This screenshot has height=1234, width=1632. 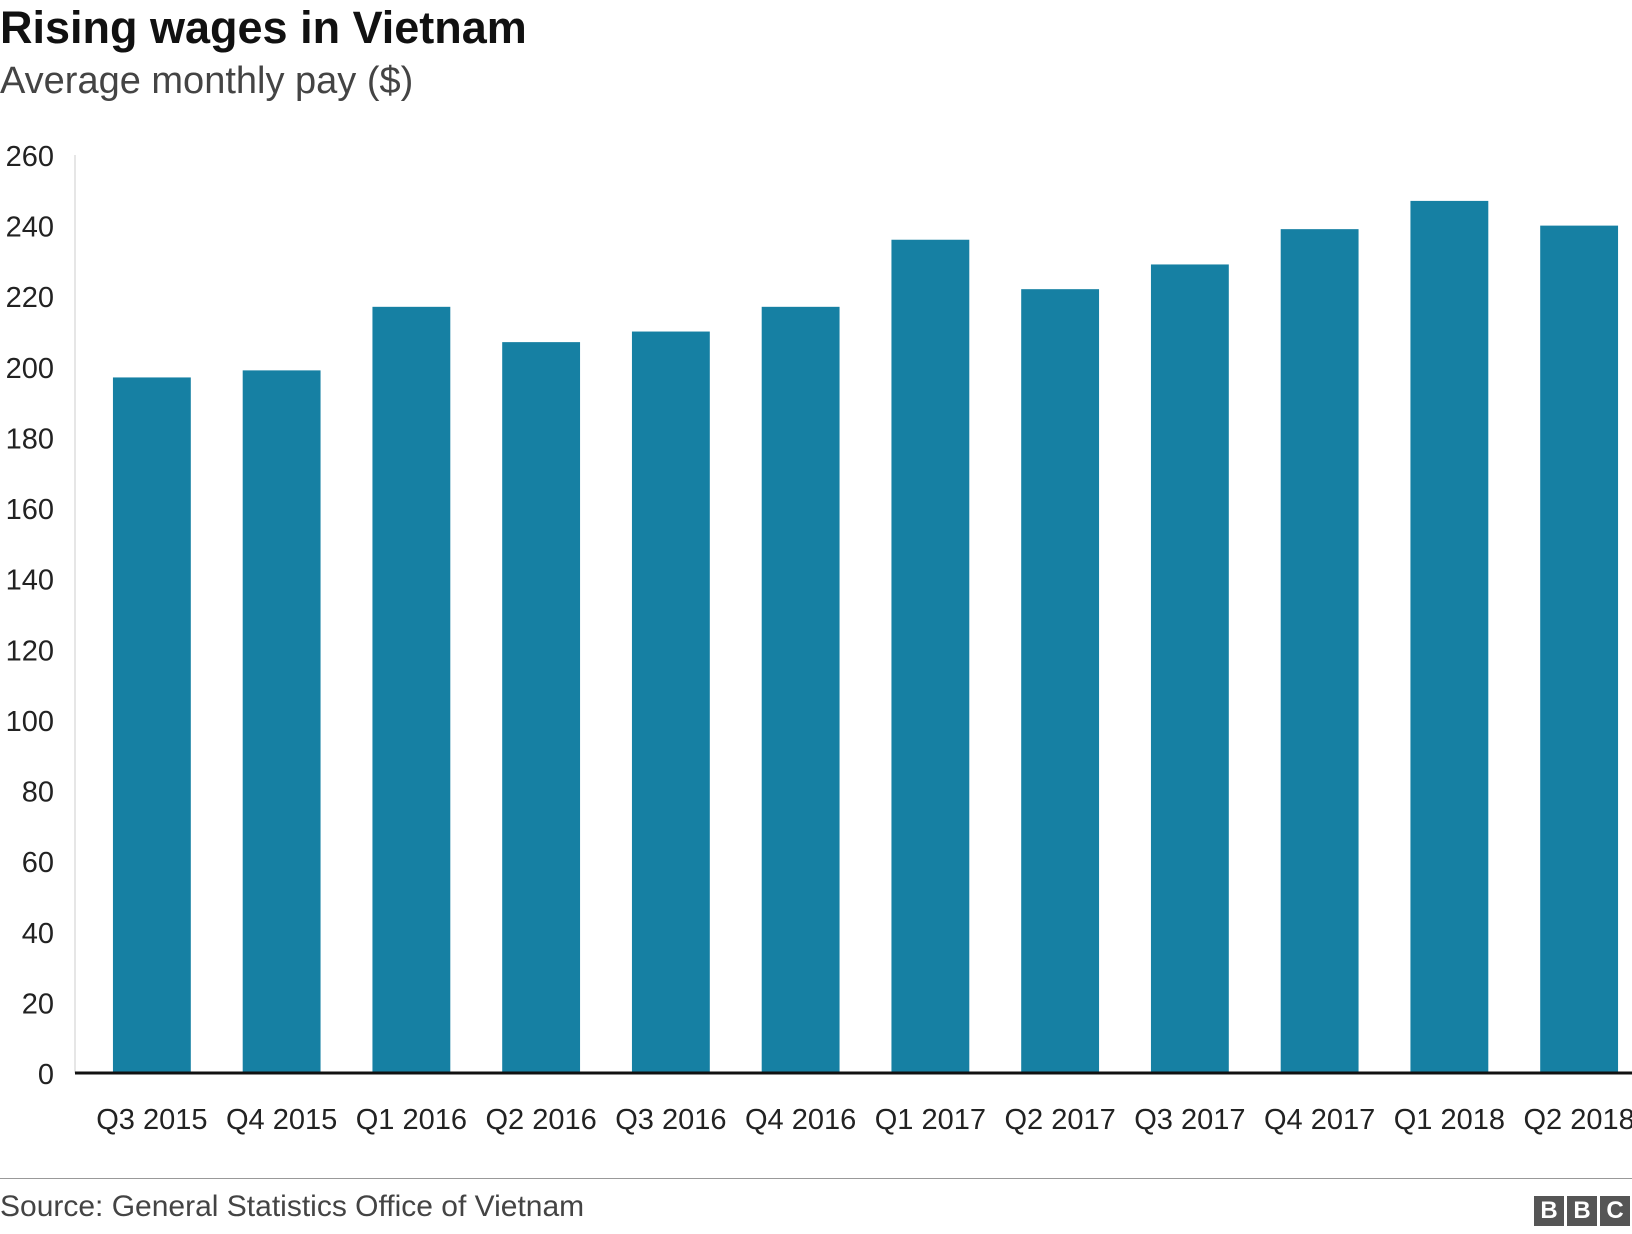 What do you see at coordinates (411, 1120) in the screenshot?
I see `x-tick-label: Q1 2016` at bounding box center [411, 1120].